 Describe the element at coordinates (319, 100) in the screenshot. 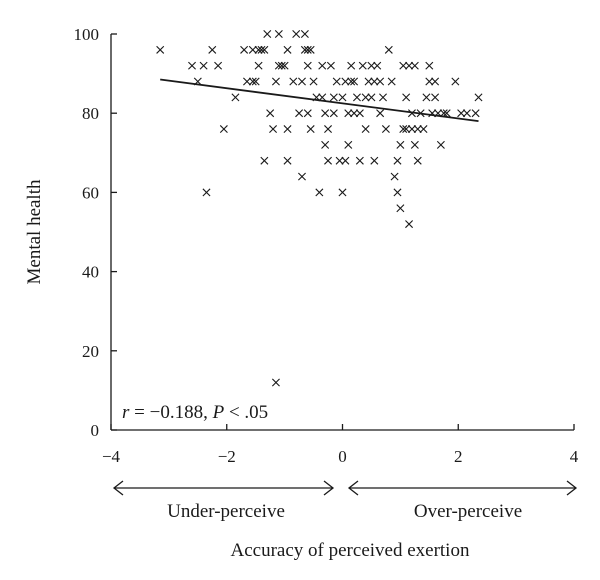

I see `trend-line` at that location.